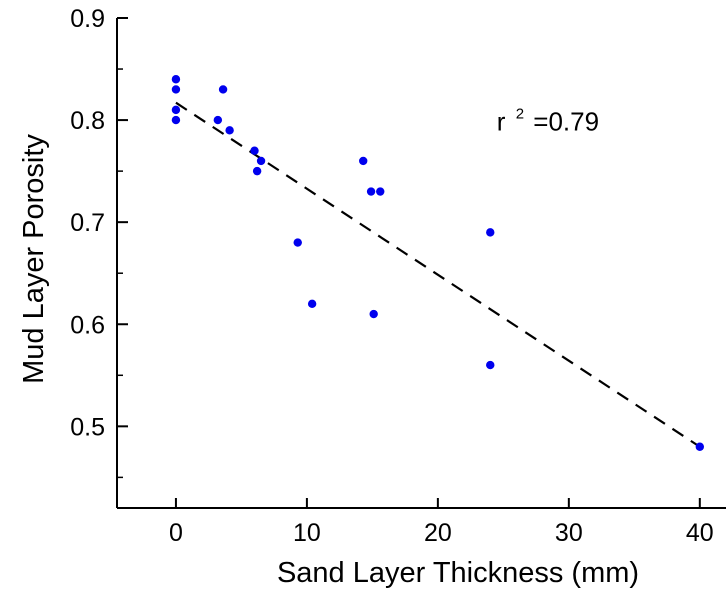  I want to click on y-tick-label: 0.9, so click(87, 19).